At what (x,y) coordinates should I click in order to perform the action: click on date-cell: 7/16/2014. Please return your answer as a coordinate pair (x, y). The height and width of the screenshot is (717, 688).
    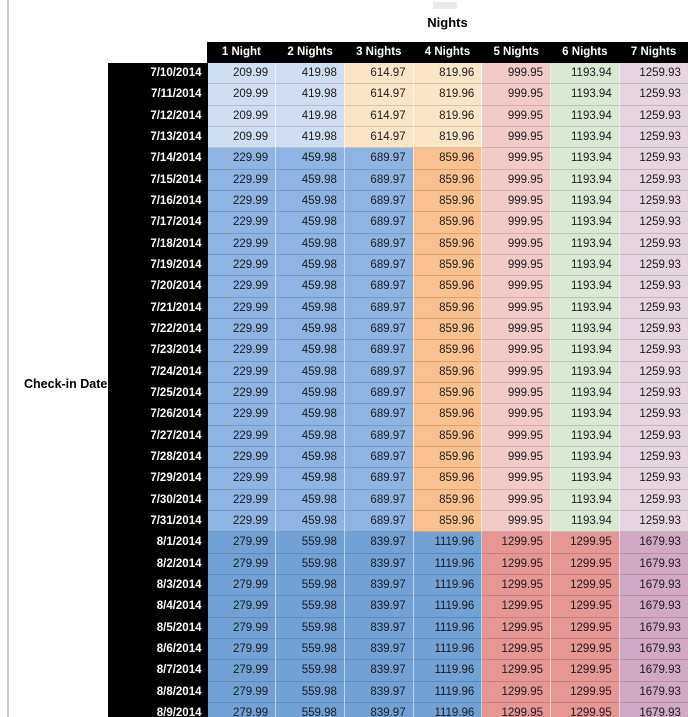
    Looking at the image, I should click on (157, 201).